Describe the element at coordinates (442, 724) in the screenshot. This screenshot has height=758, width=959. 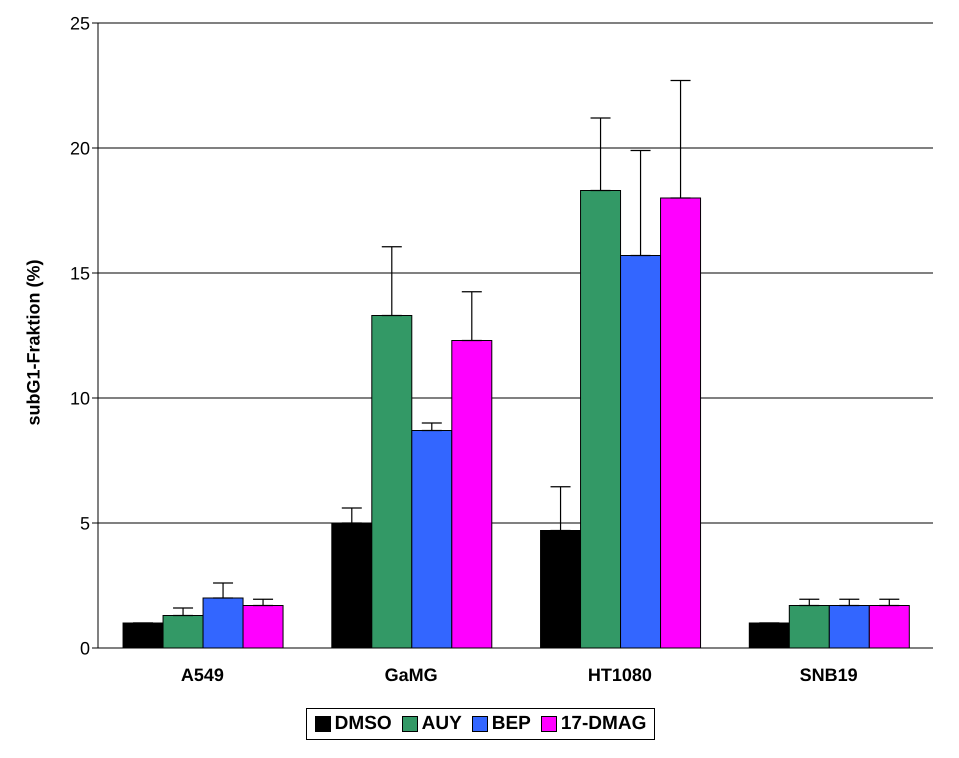
I see `legend-label: AUY` at that location.